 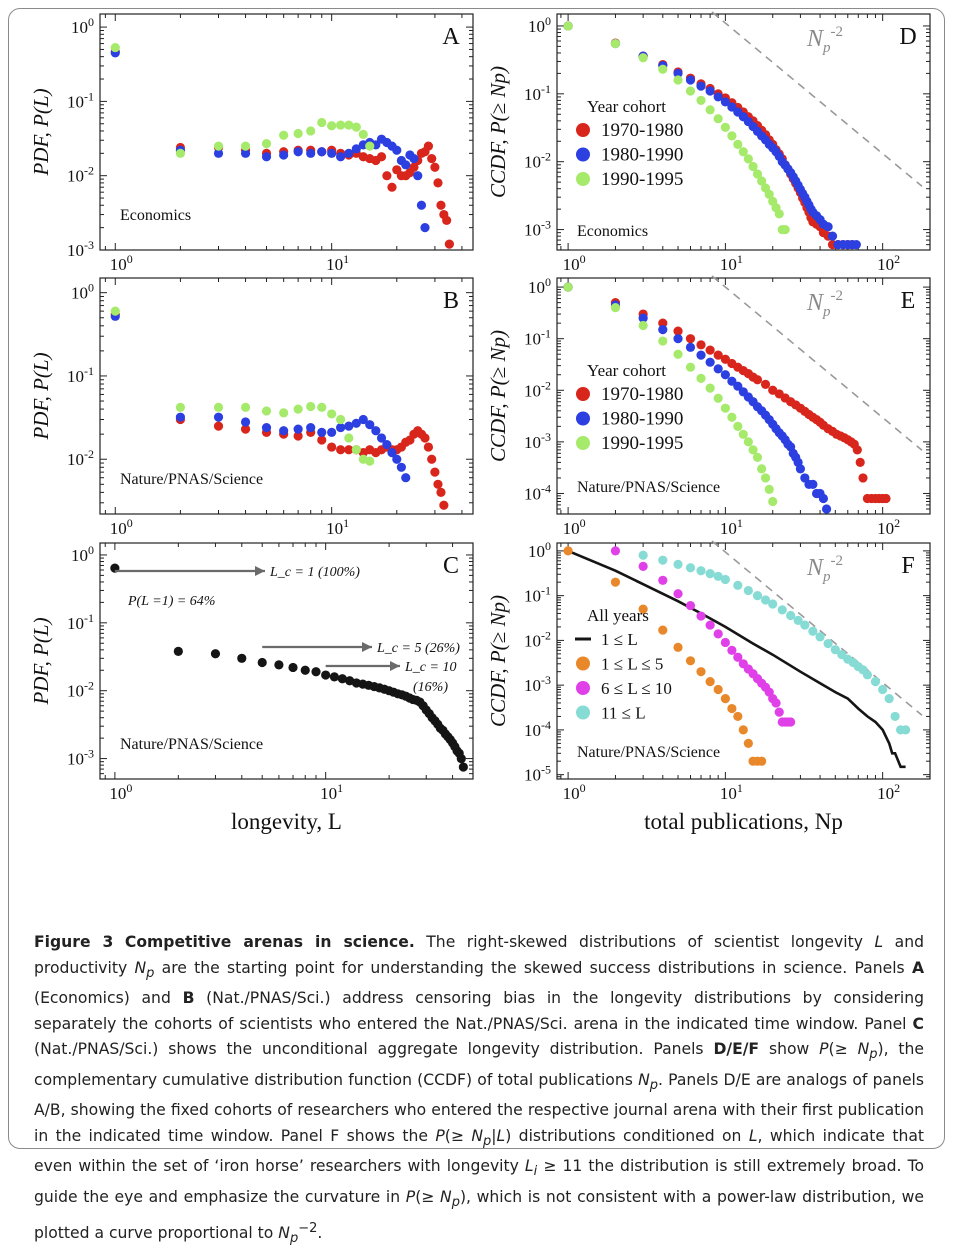 What do you see at coordinates (537, 161) in the screenshot?
I see `y-tick-label: 10⁻²` at bounding box center [537, 161].